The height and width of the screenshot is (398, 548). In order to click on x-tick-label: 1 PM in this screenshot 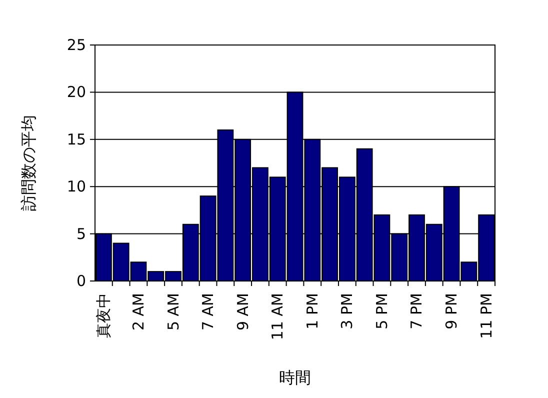, I will do `click(312, 311)`.